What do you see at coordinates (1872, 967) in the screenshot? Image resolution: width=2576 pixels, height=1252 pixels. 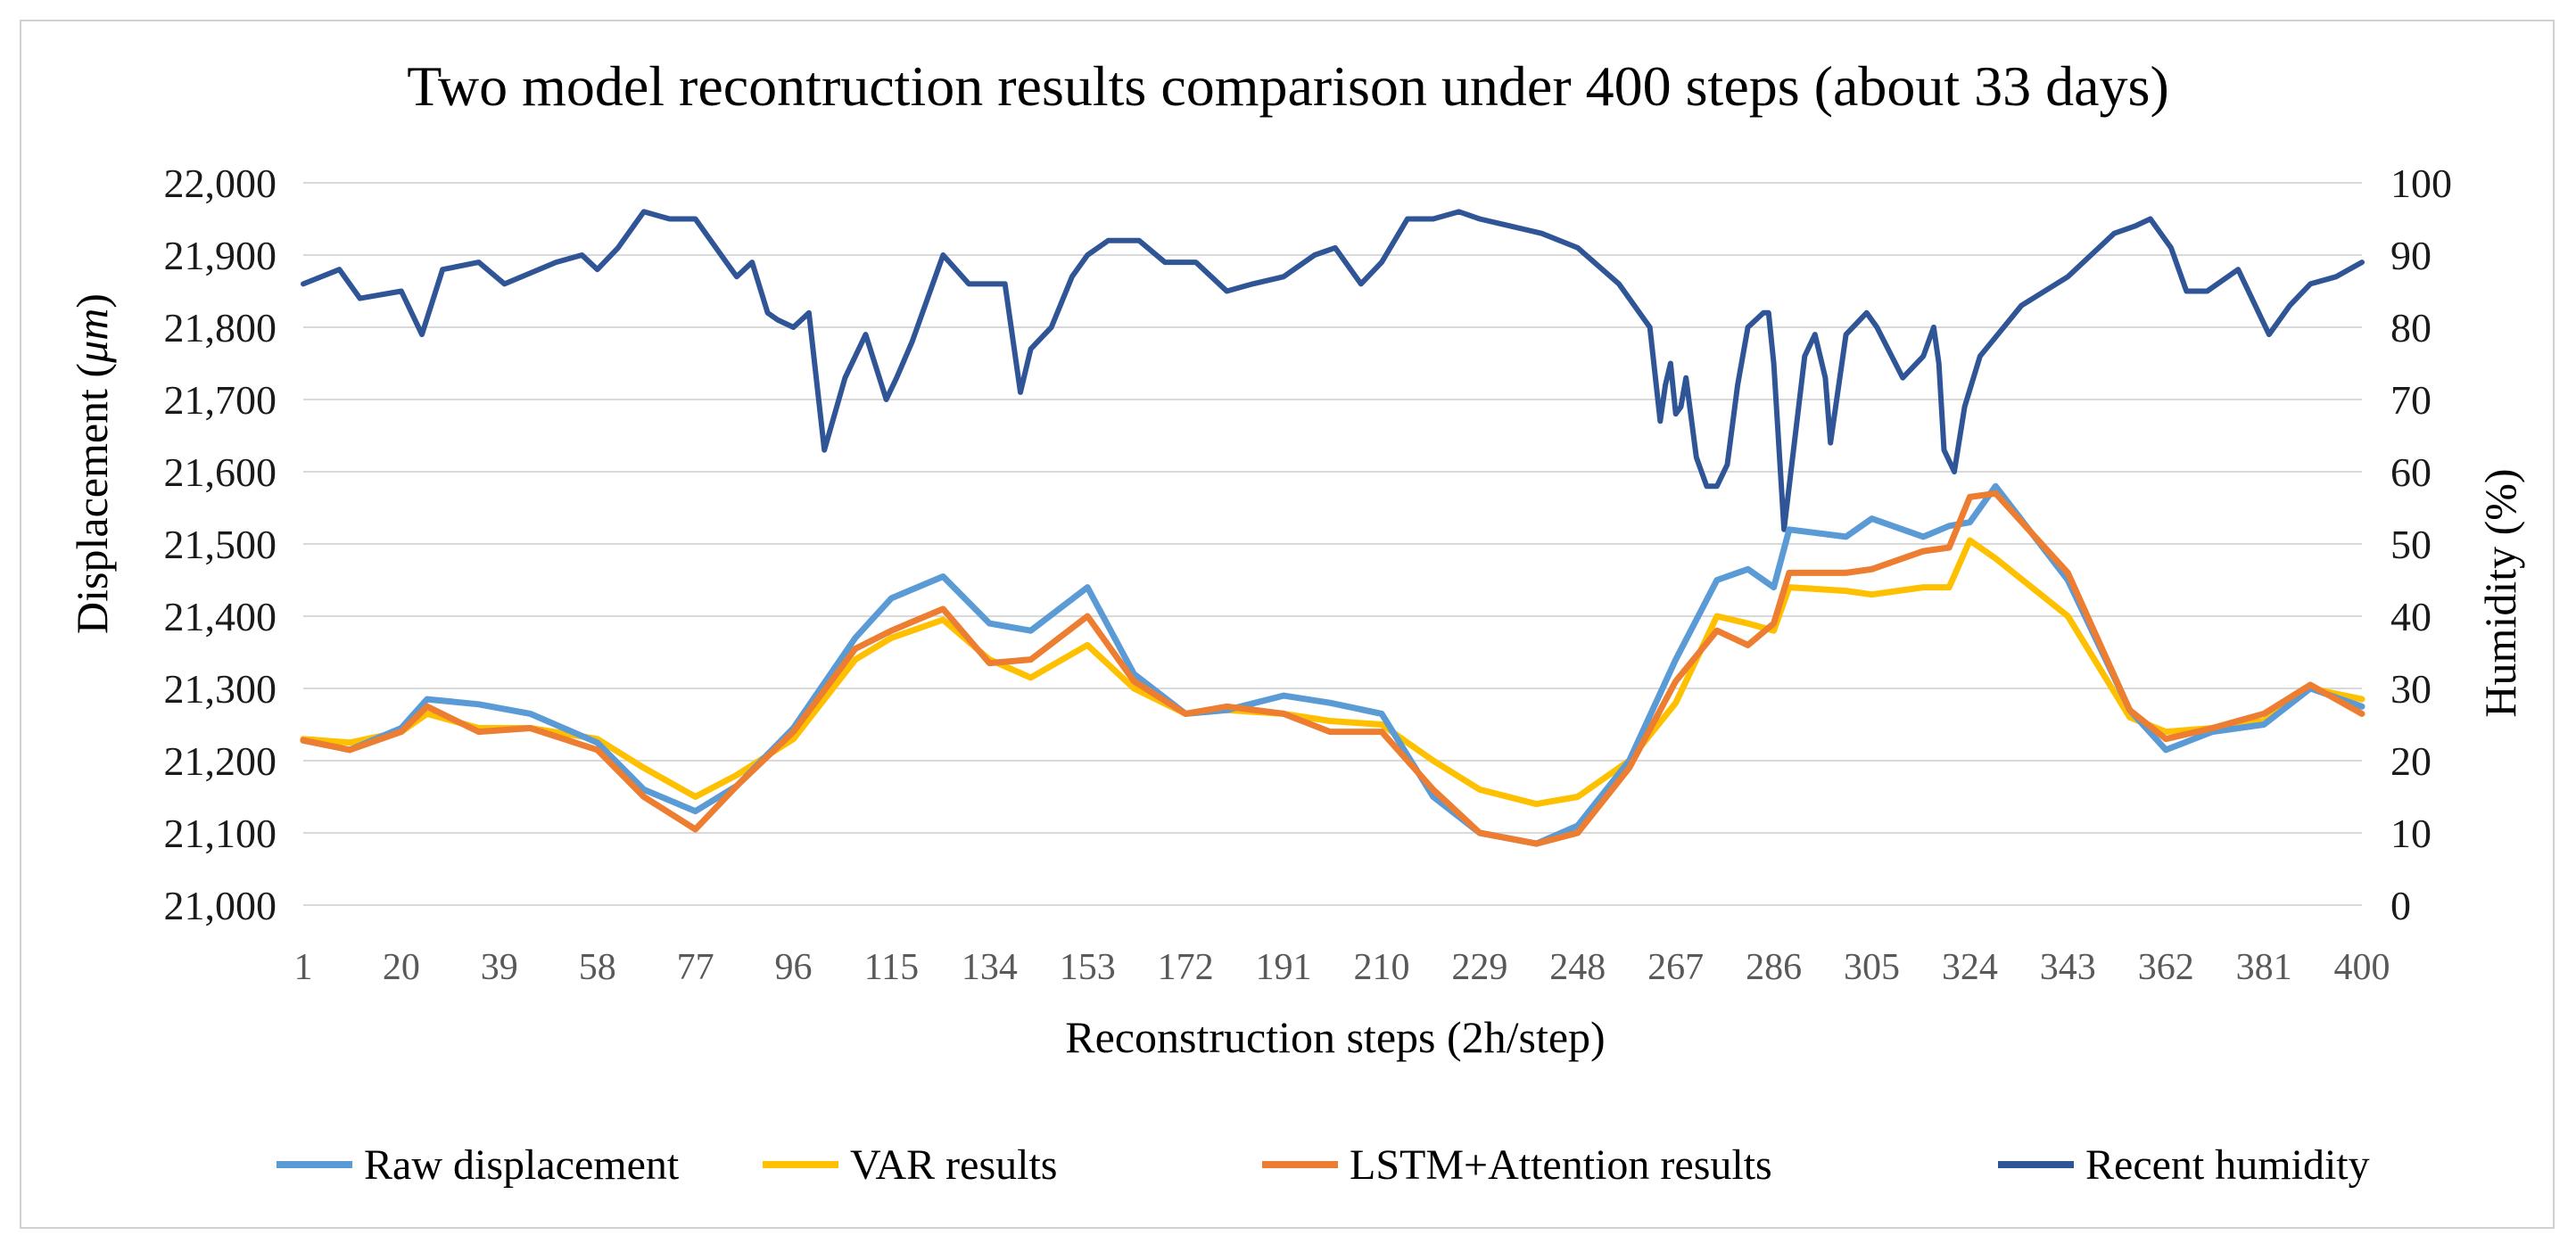 I see `x-tick-label: 305` at bounding box center [1872, 967].